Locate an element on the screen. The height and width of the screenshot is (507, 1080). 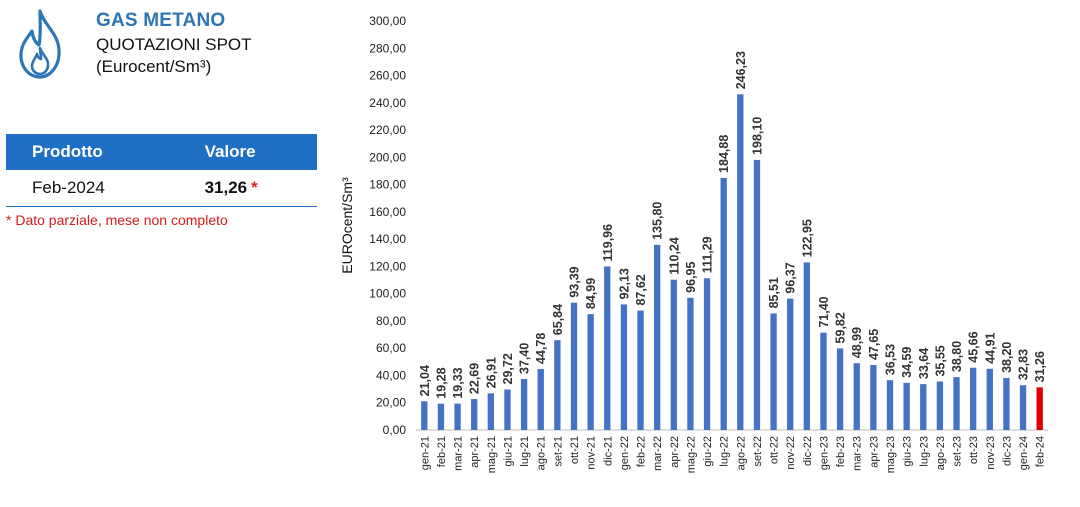
y-tick-label: 40,00 is located at coordinates (391, 375).